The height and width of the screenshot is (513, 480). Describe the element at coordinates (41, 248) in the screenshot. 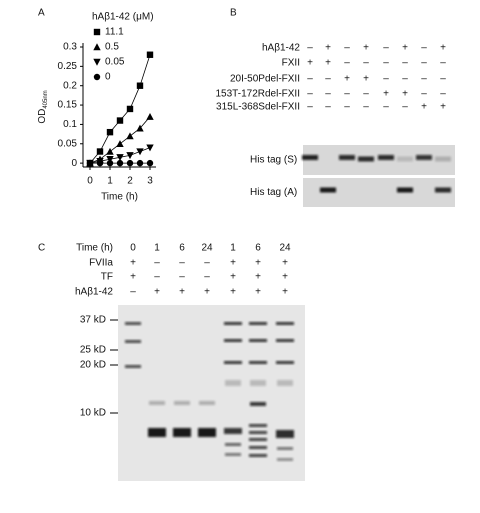

I see `panel-label: C` at that location.